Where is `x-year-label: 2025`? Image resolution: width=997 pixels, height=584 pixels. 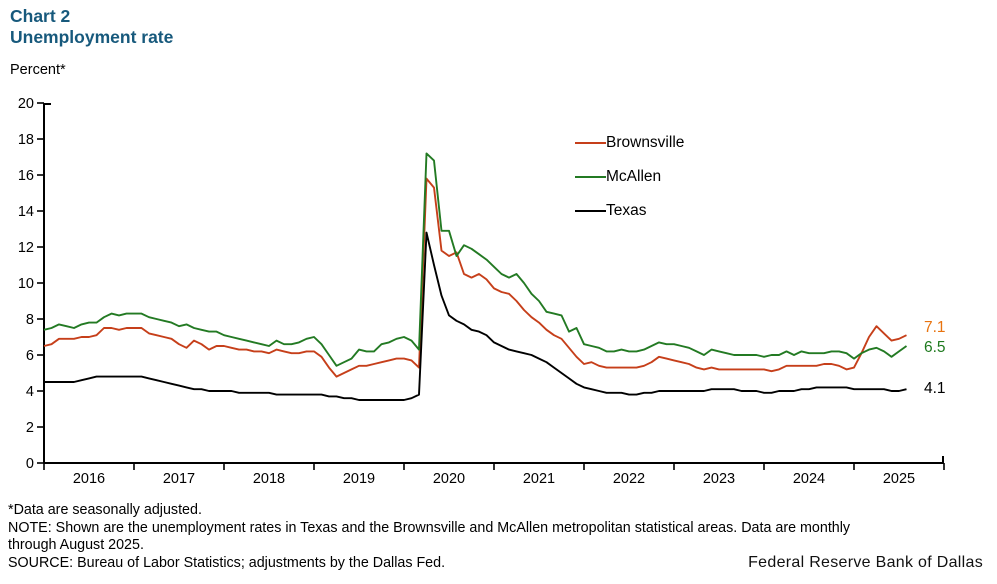 x-year-label: 2025 is located at coordinates (899, 479).